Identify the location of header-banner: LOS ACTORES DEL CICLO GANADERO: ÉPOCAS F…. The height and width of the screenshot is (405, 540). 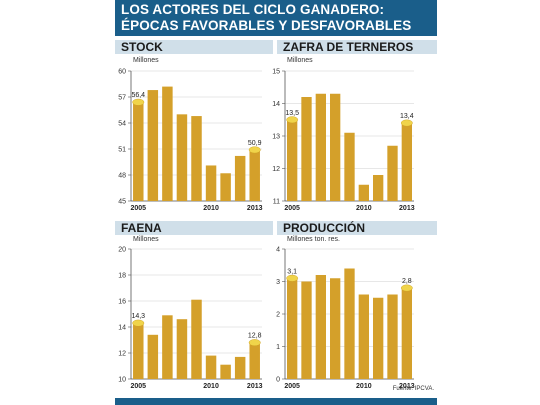
(276, 18).